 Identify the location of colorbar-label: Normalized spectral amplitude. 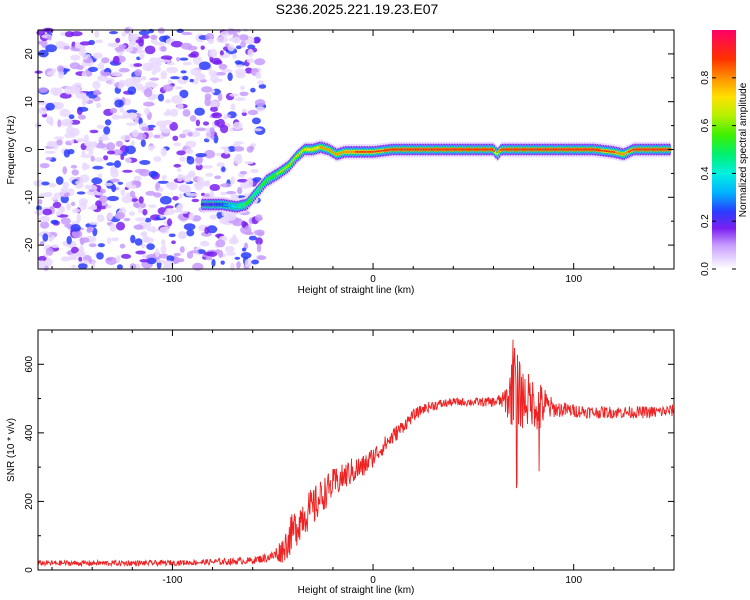
(743, 149).